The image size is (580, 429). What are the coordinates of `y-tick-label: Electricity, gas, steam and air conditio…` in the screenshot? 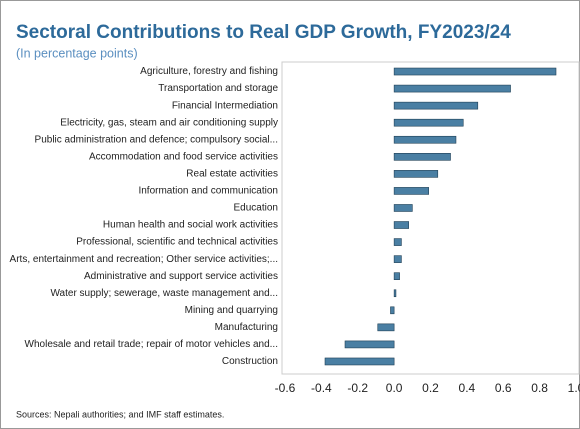 It's located at (169, 122).